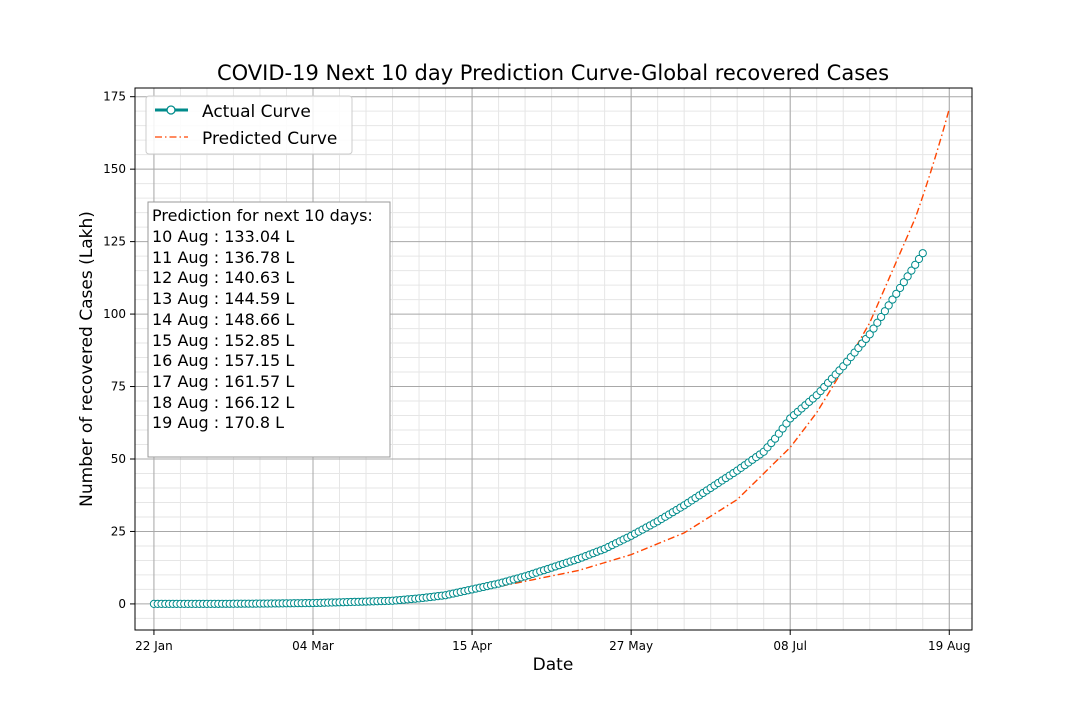  Describe the element at coordinates (218, 422) in the screenshot. I see `prediction-line: 19 Aug : 170.8 L` at that location.